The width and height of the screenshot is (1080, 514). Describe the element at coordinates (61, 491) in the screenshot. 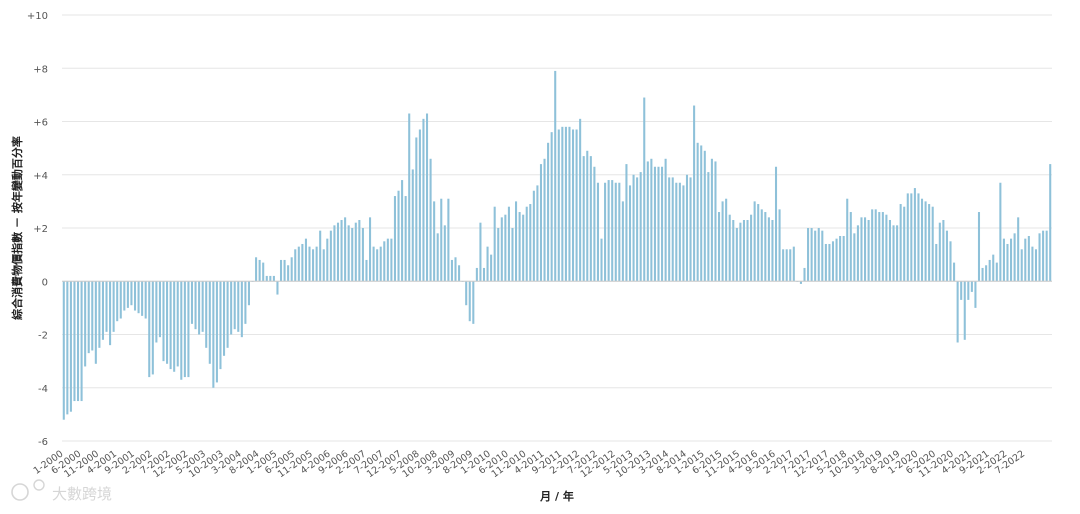

I see `watermark-logo: 大數跨境` at that location.